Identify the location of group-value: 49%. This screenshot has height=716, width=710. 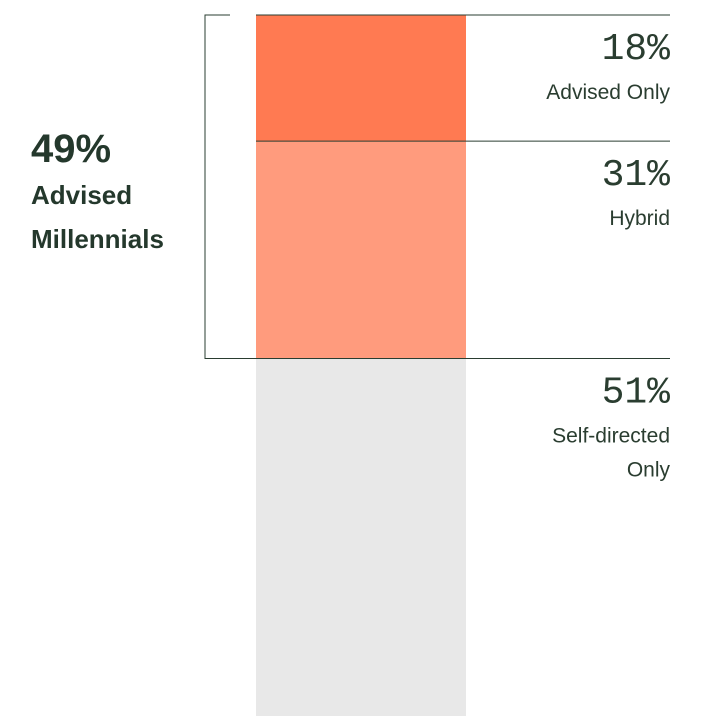
(71, 149).